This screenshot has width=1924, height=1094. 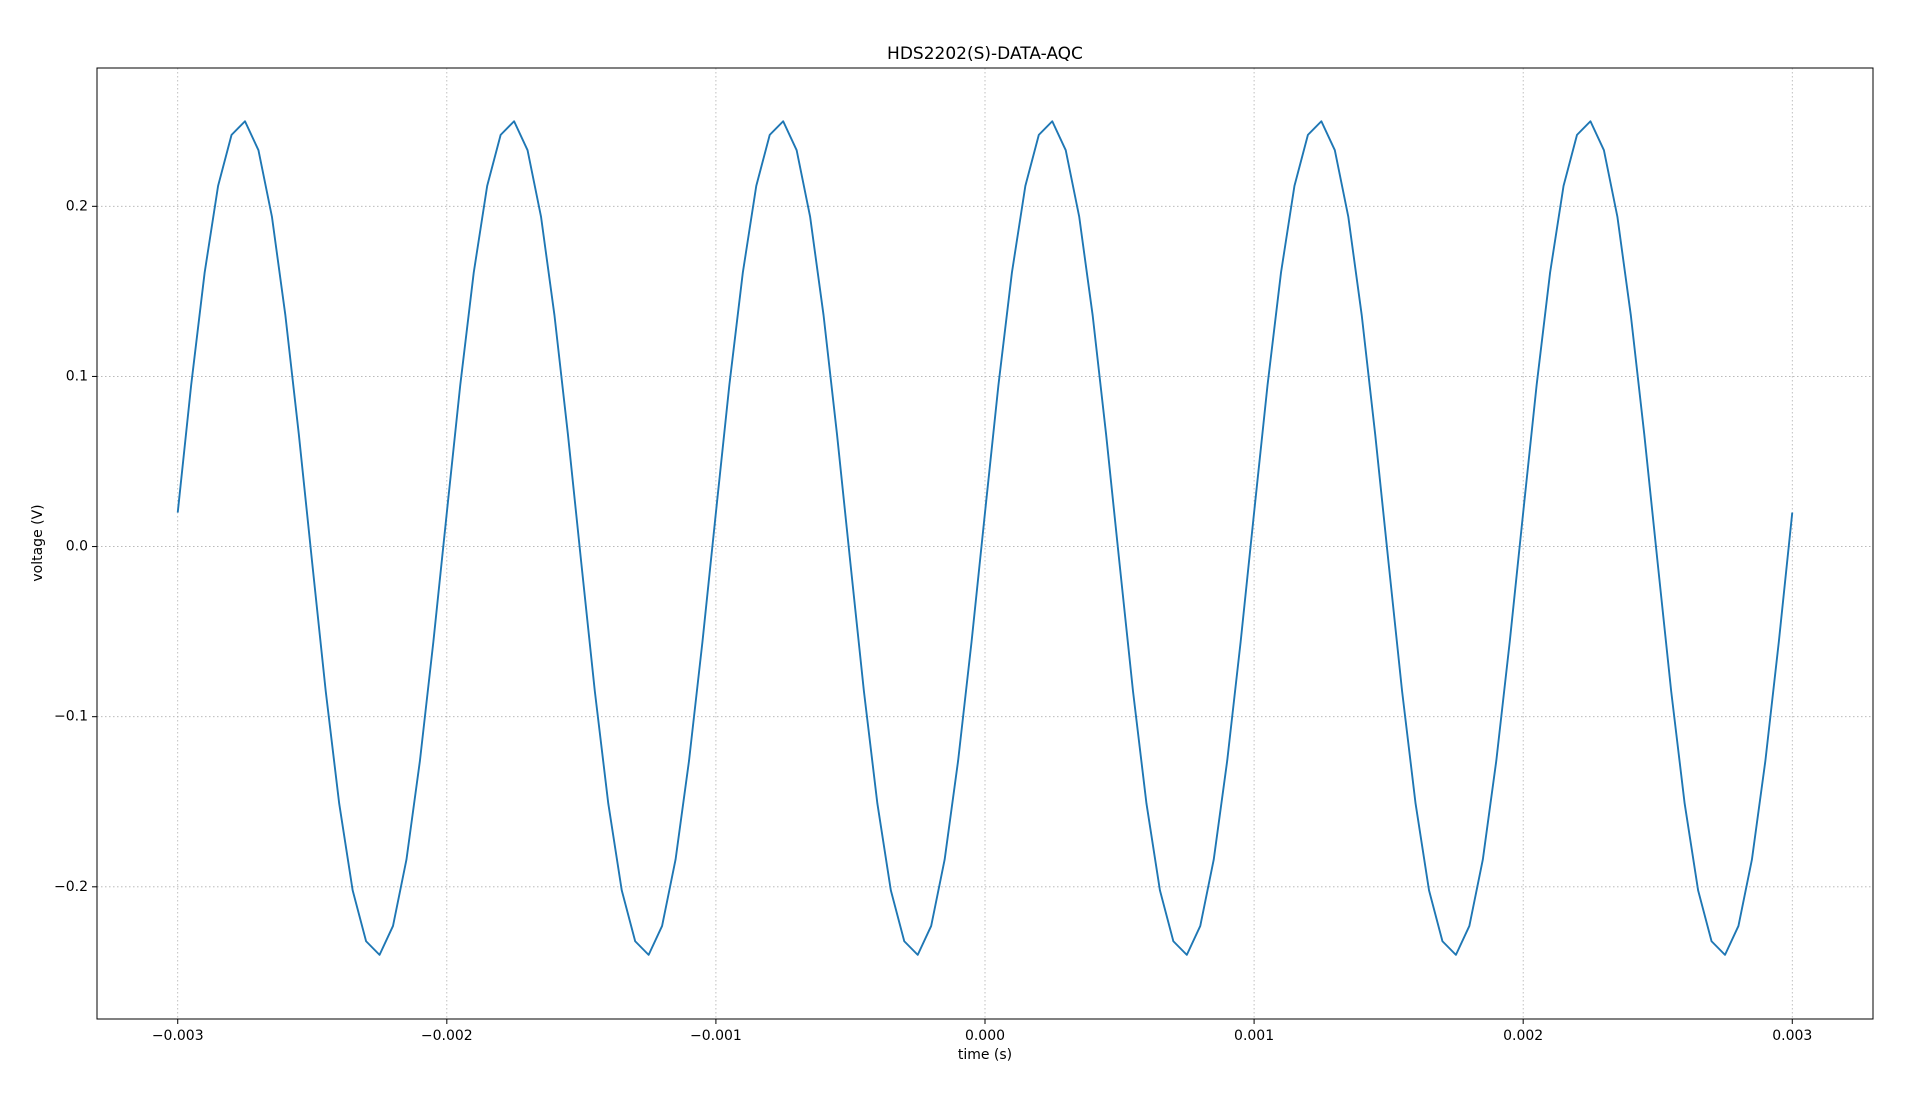 What do you see at coordinates (985, 1036) in the screenshot?
I see `x-tick-label: 0.000` at bounding box center [985, 1036].